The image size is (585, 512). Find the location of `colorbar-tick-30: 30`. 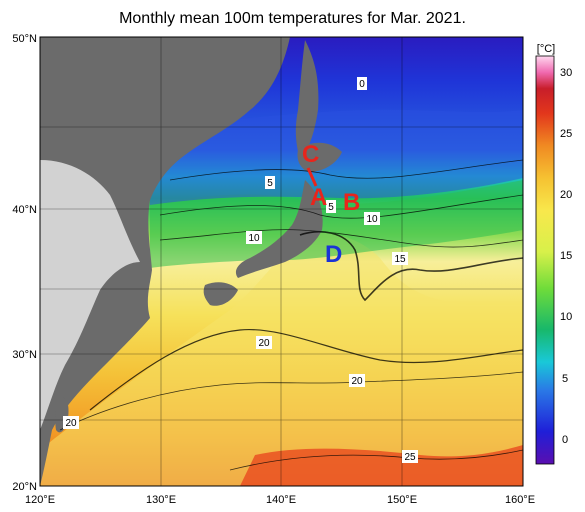

colorbar-tick-30: 30 is located at coordinates (566, 73).